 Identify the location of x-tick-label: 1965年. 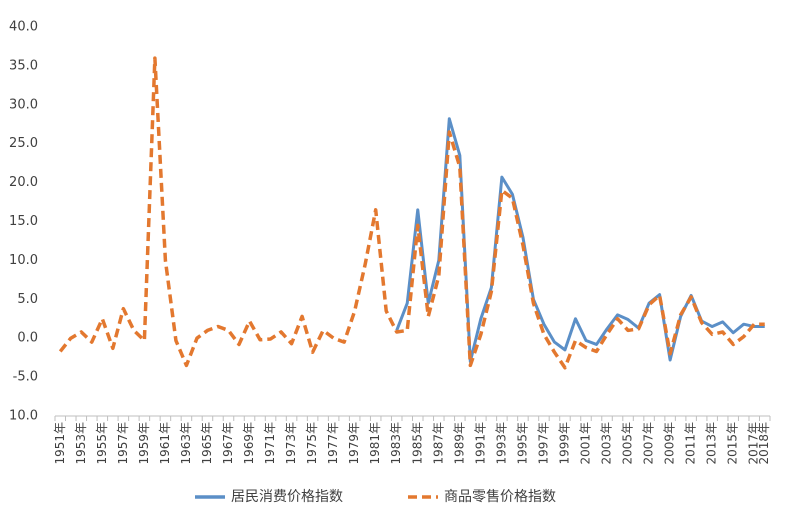
(207, 443).